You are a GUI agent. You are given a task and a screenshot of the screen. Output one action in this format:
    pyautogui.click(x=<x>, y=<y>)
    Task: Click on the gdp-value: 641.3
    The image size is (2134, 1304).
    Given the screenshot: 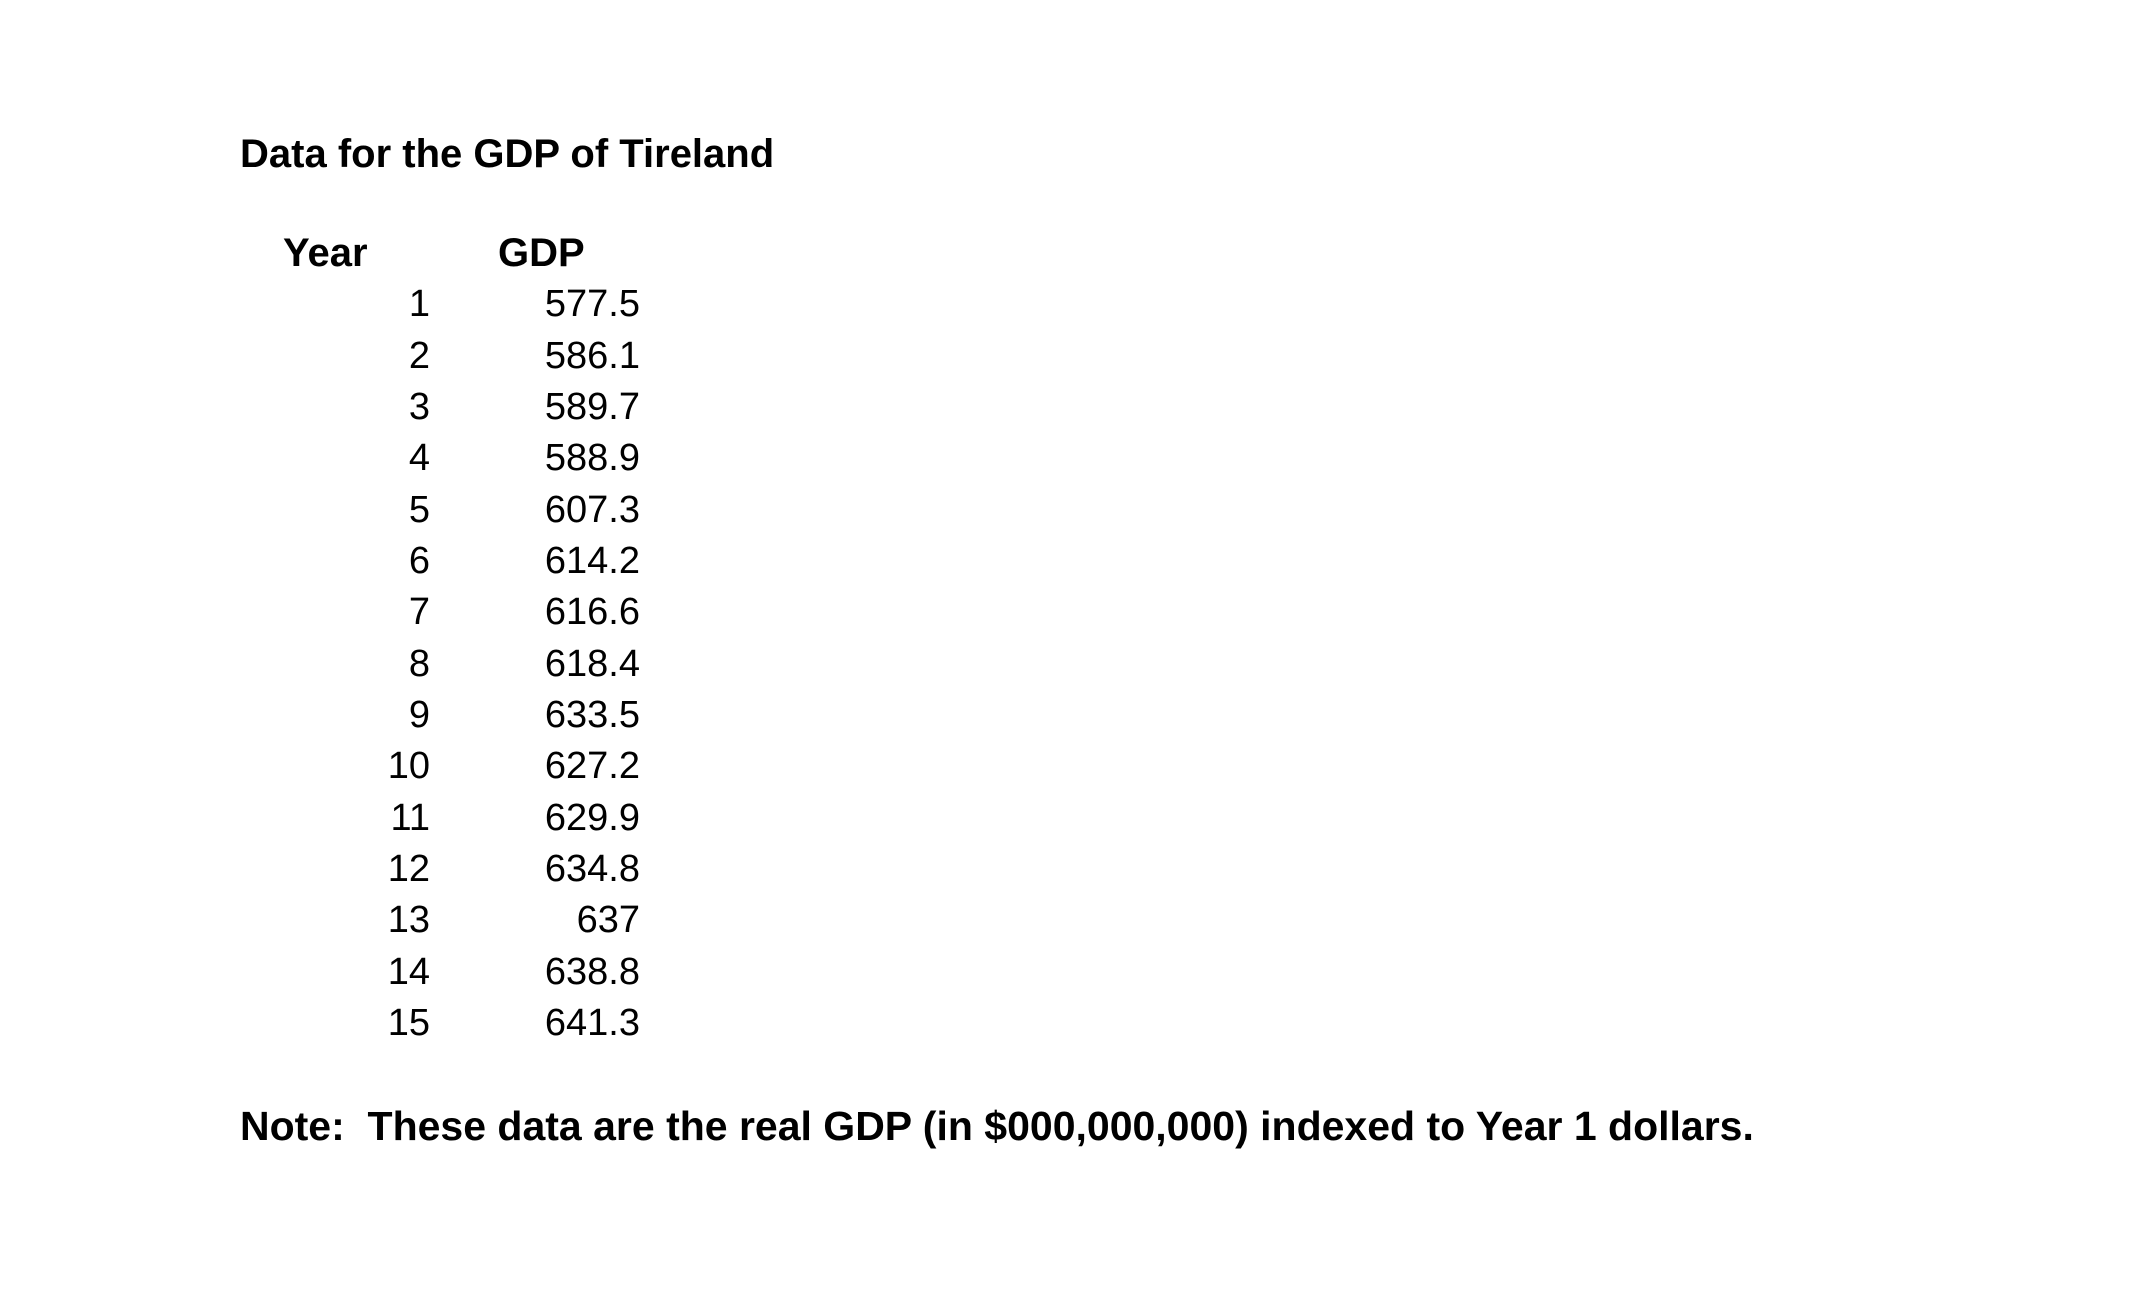 What is the action you would take?
    pyautogui.click(x=592, y=1022)
    